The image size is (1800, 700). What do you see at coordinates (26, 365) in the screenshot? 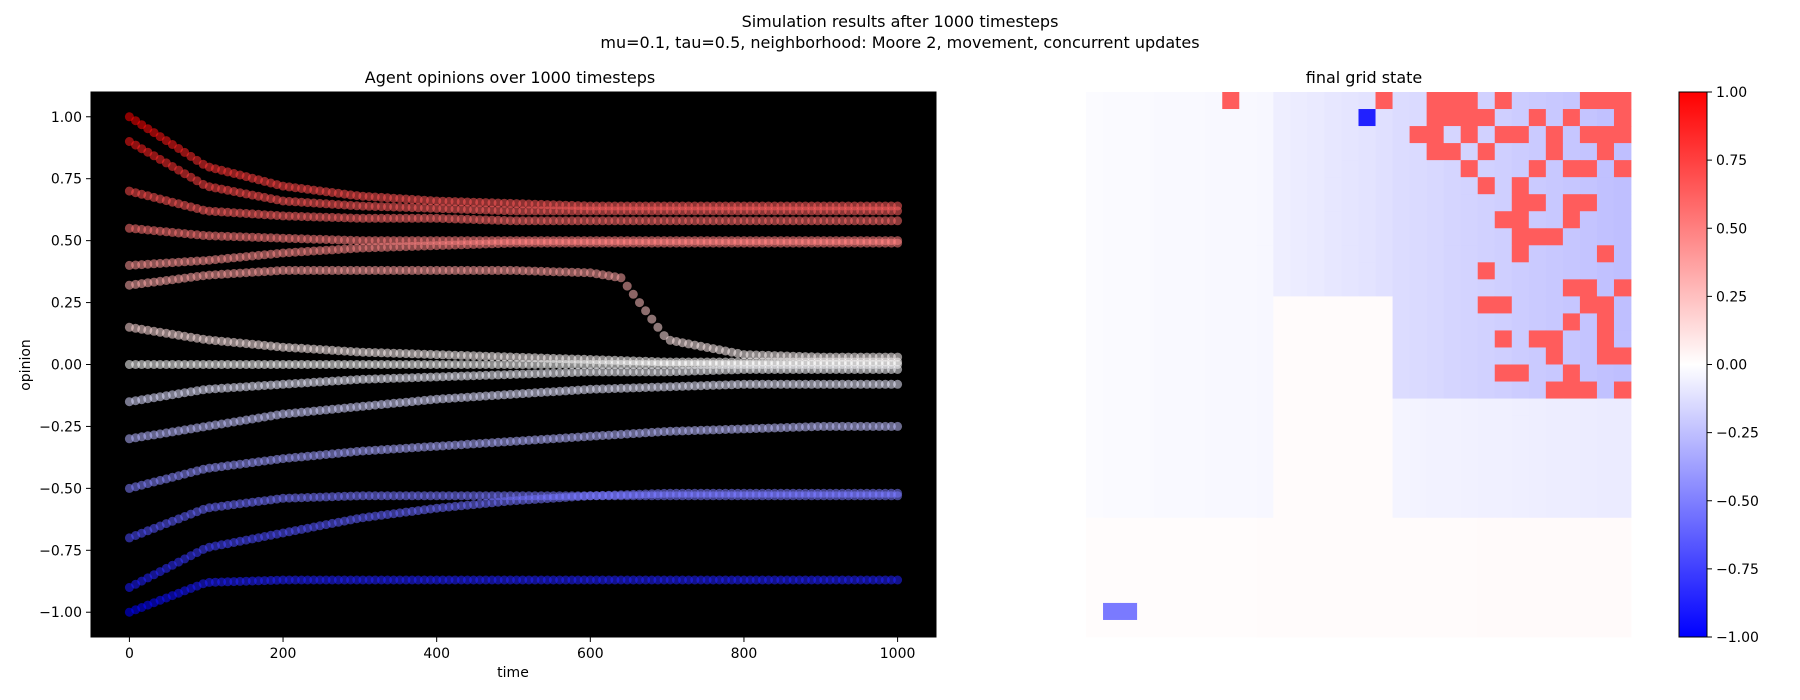
I see `scatter-y-label: opinion` at bounding box center [26, 365].